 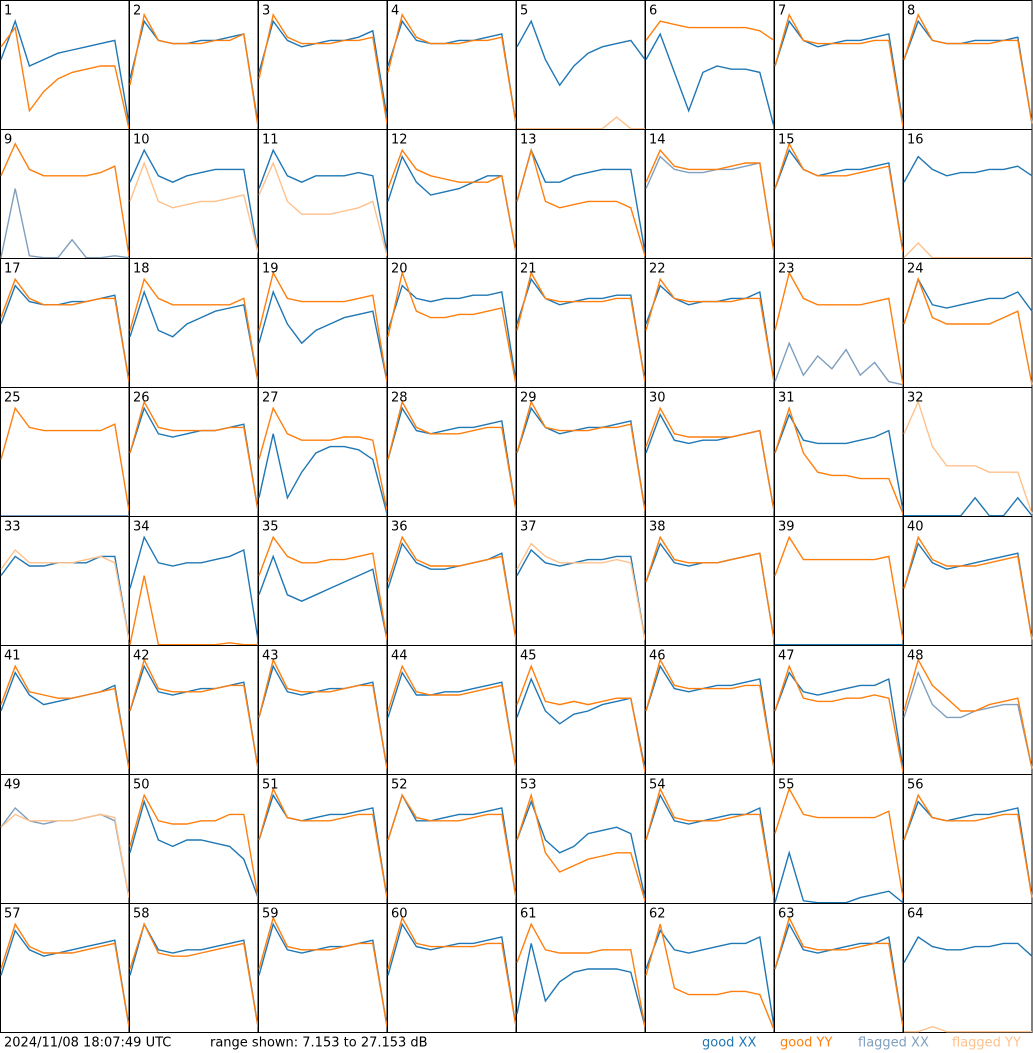 I want to click on legend-entry: good XX, so click(x=729, y=1043).